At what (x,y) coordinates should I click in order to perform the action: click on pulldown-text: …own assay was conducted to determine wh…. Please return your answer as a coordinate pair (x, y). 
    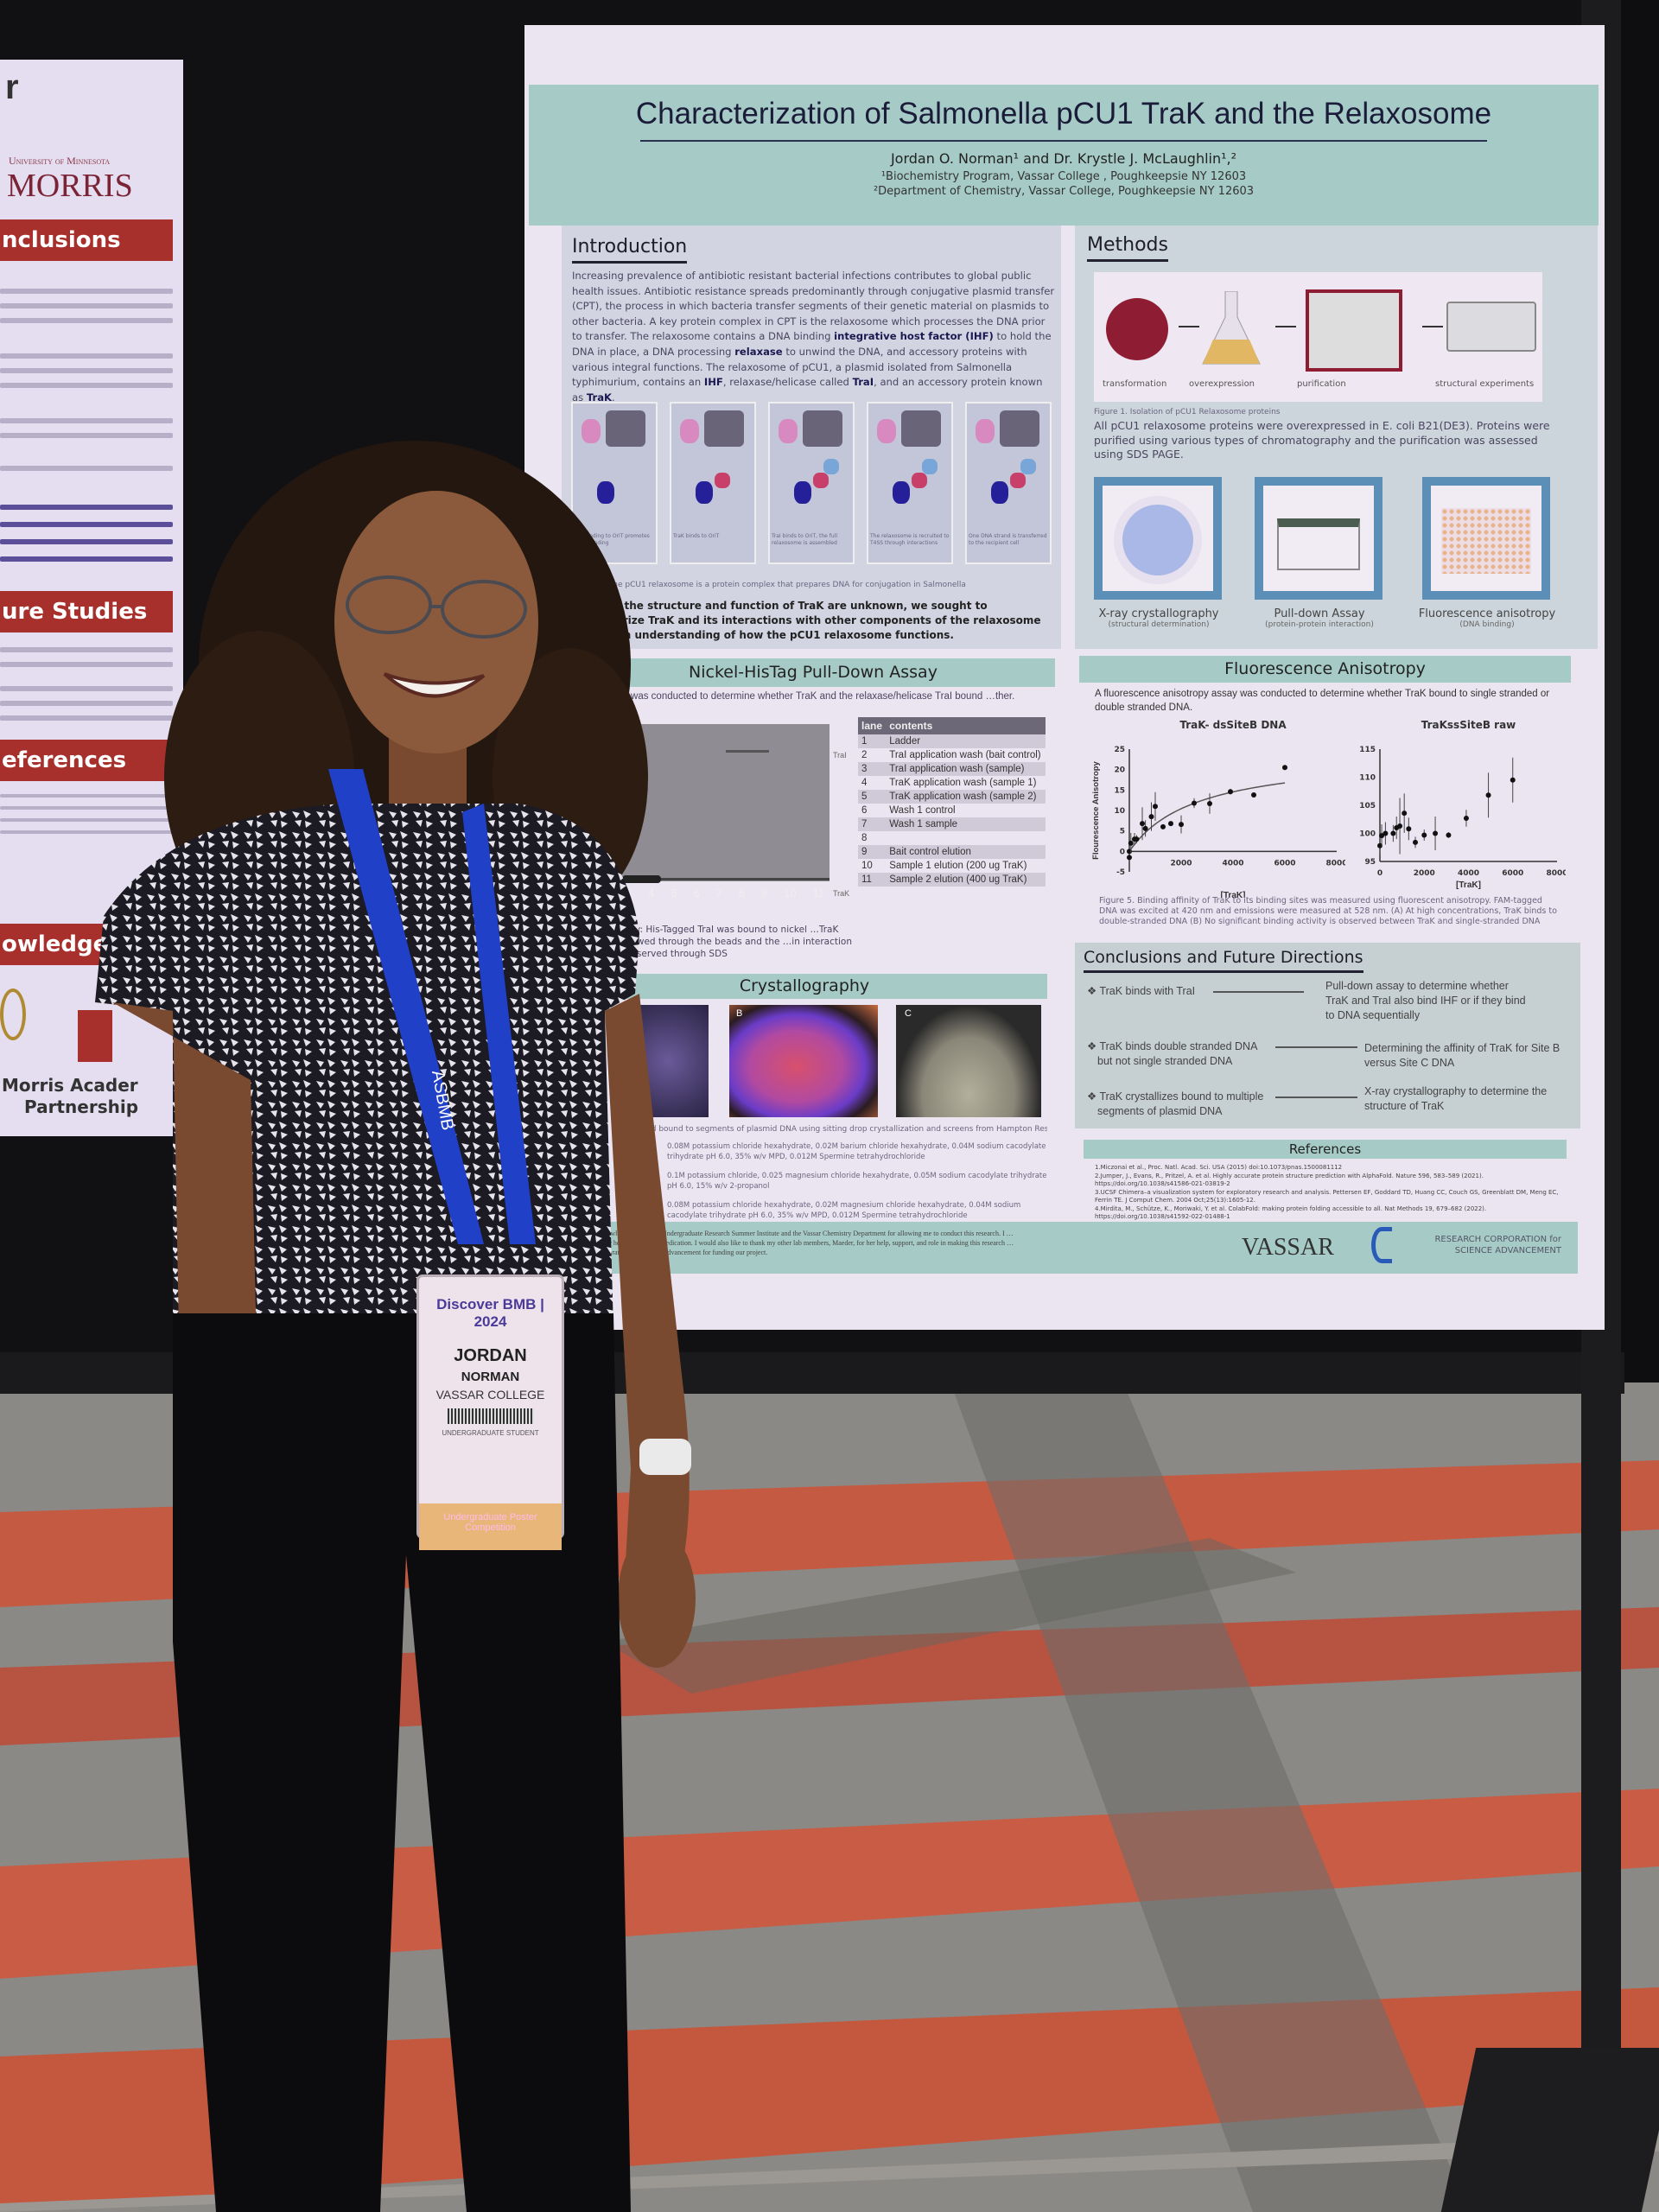
    Looking at the image, I should click on (793, 696).